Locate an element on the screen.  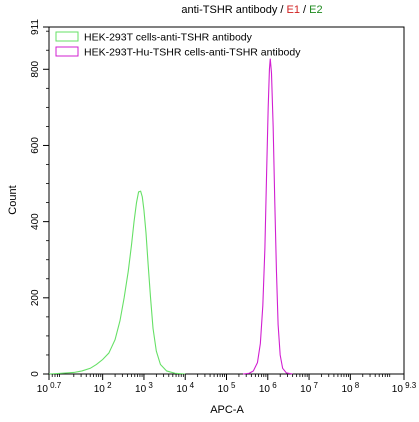
y-axis: 0 200 400 600 800 911 is located at coordinates (39, 198).